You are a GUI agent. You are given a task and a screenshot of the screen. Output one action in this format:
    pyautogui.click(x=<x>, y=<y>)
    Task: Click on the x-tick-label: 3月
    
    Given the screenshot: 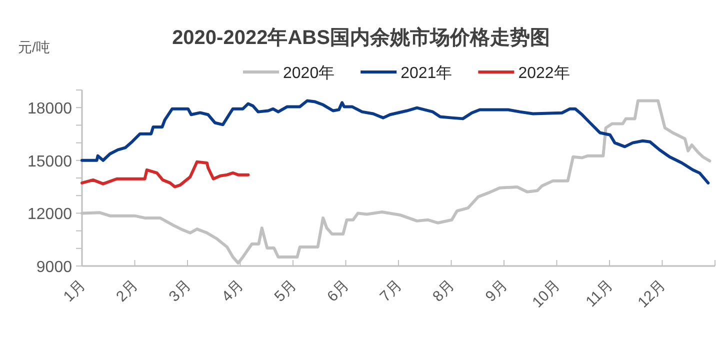 What is the action you would take?
    pyautogui.click(x=180, y=291)
    